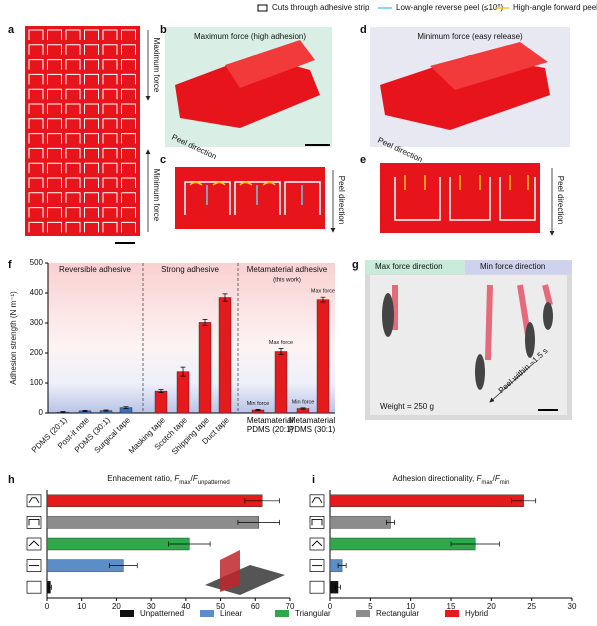 The width and height of the screenshot is (597, 626). Describe the element at coordinates (47, 606) in the screenshot. I see `x-tick-label: 0` at that location.